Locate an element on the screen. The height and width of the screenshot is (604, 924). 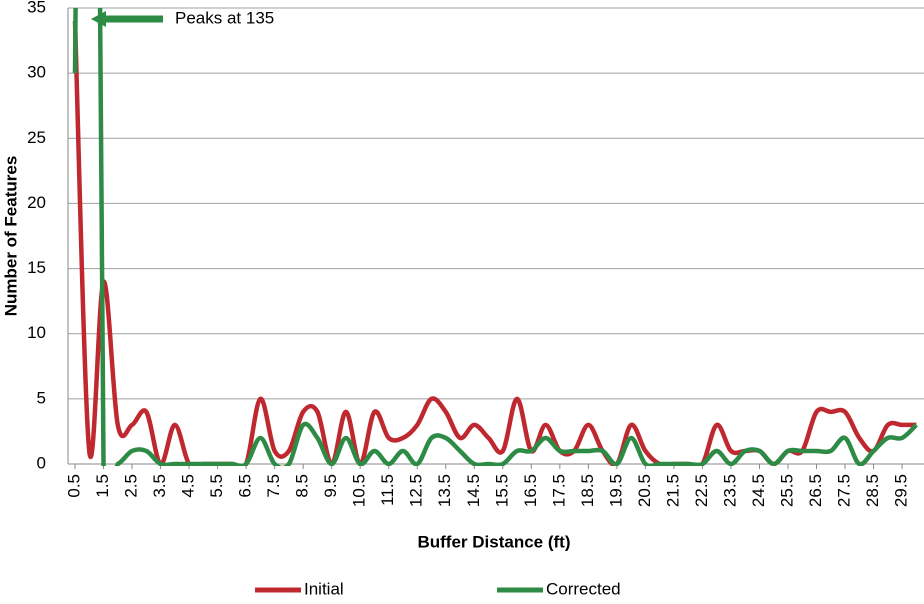
x-tick-label: 20.5 is located at coordinates (644, 490).